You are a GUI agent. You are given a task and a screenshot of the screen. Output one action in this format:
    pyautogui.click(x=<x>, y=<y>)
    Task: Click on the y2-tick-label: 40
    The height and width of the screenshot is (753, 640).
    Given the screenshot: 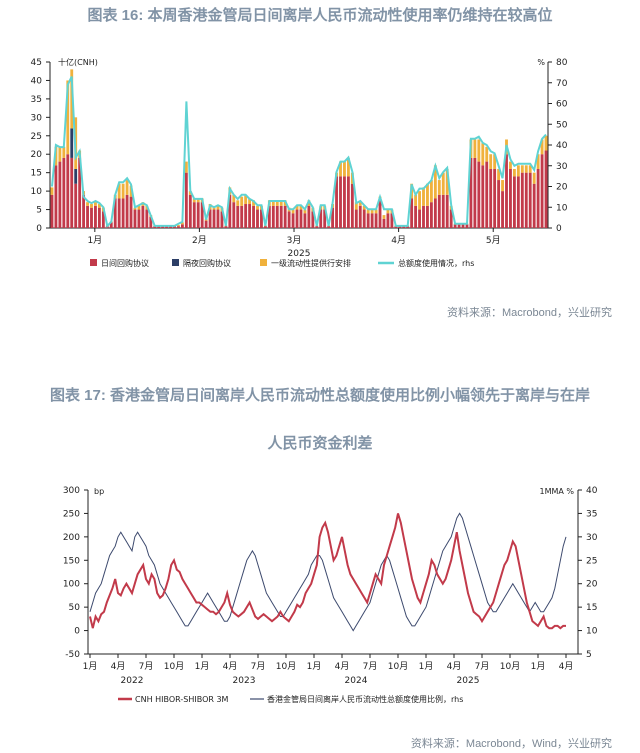 What is the action you would take?
    pyautogui.click(x=592, y=491)
    